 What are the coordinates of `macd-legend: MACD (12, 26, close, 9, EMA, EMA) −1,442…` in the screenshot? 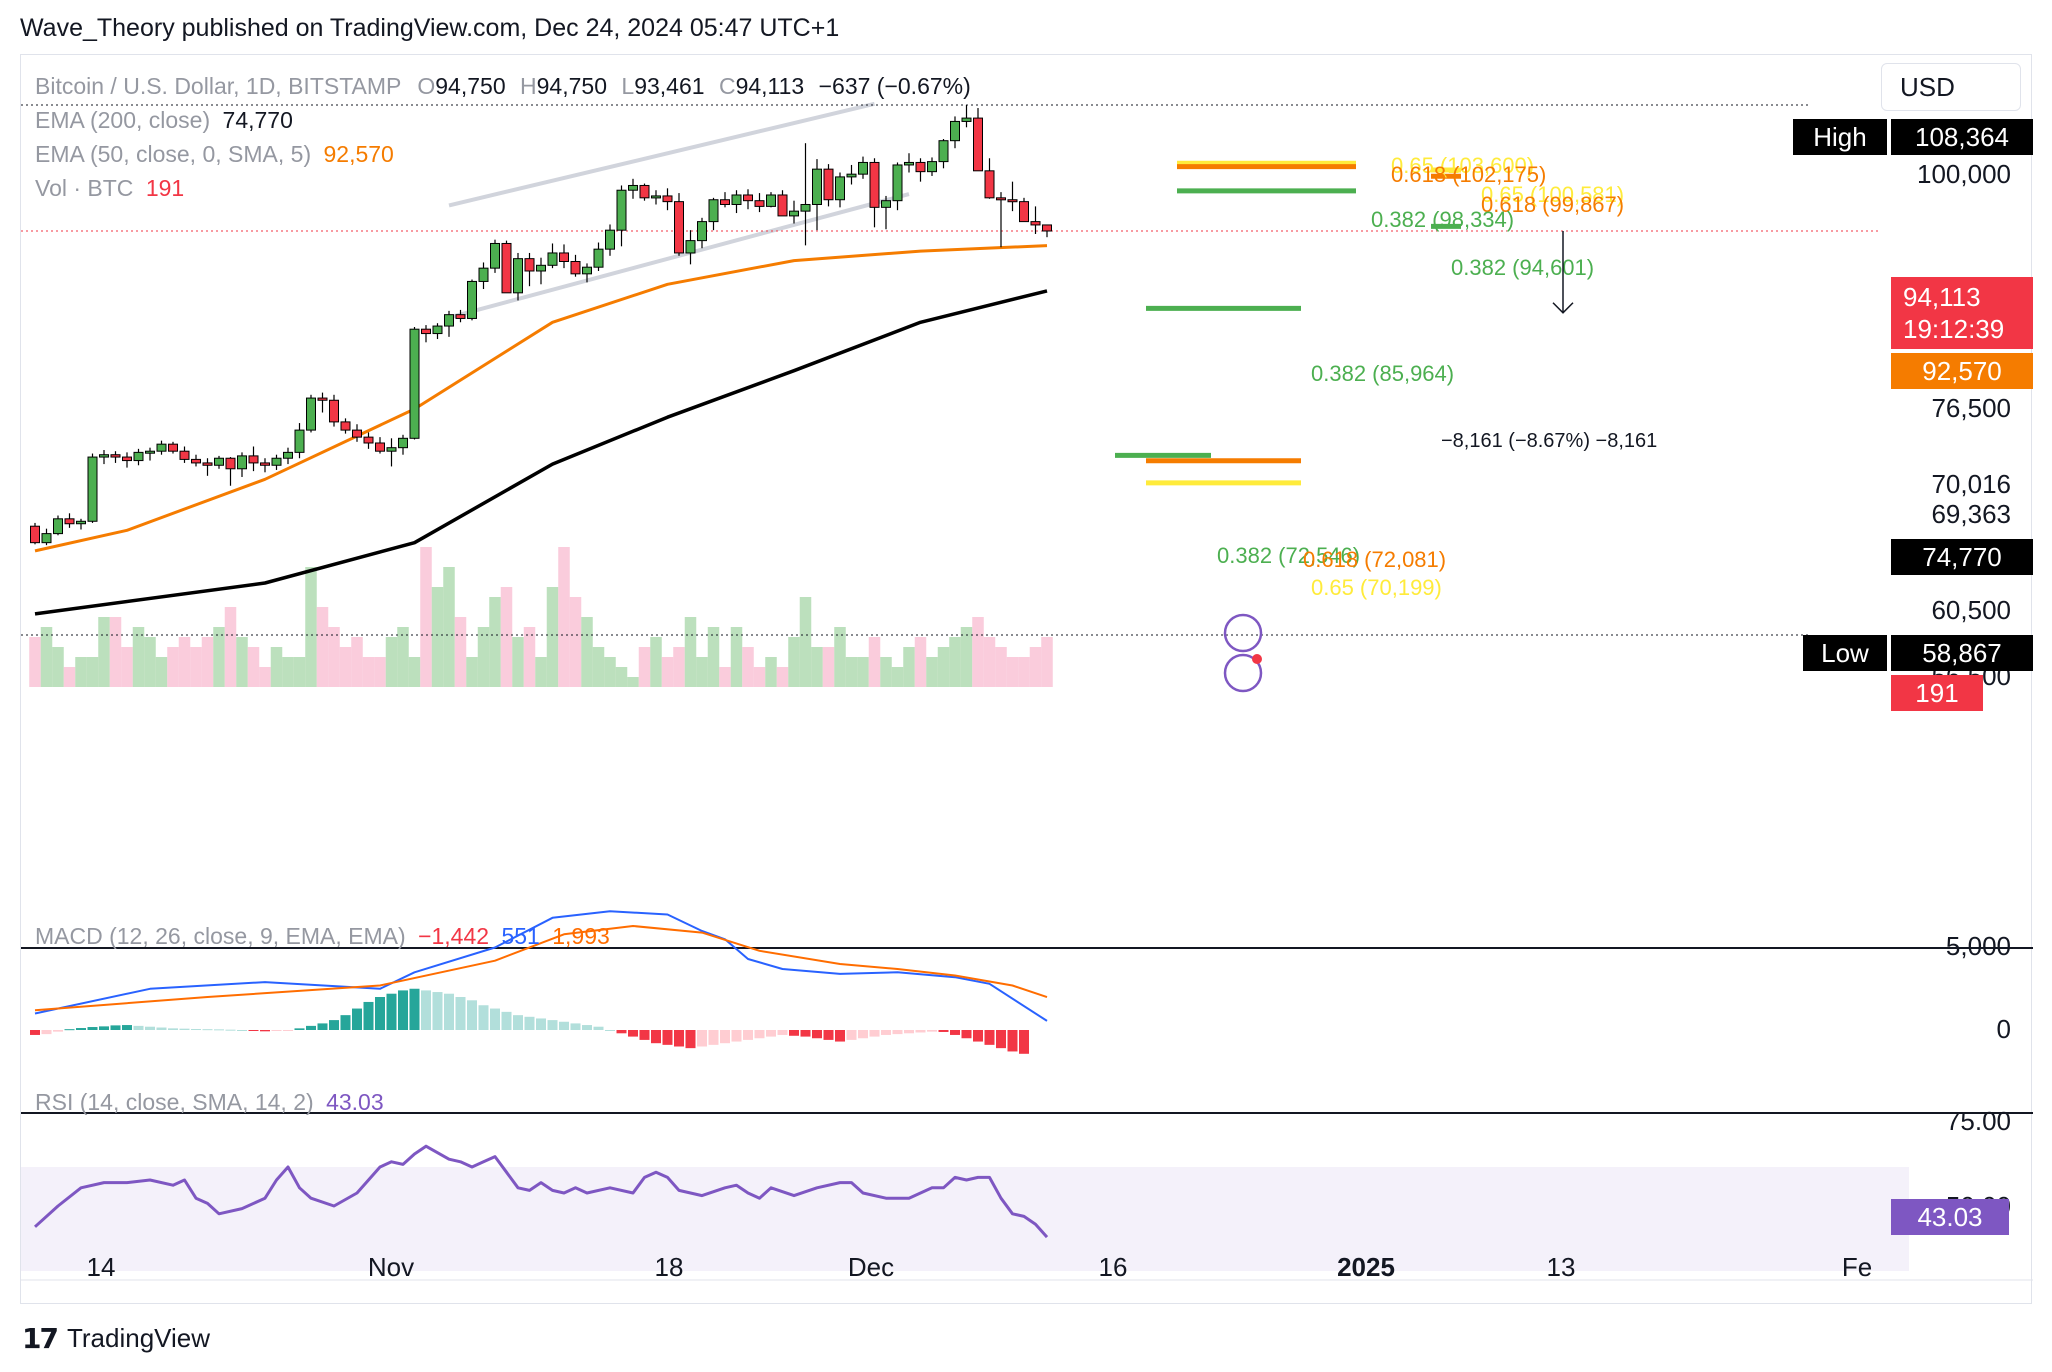 It's located at (322, 936).